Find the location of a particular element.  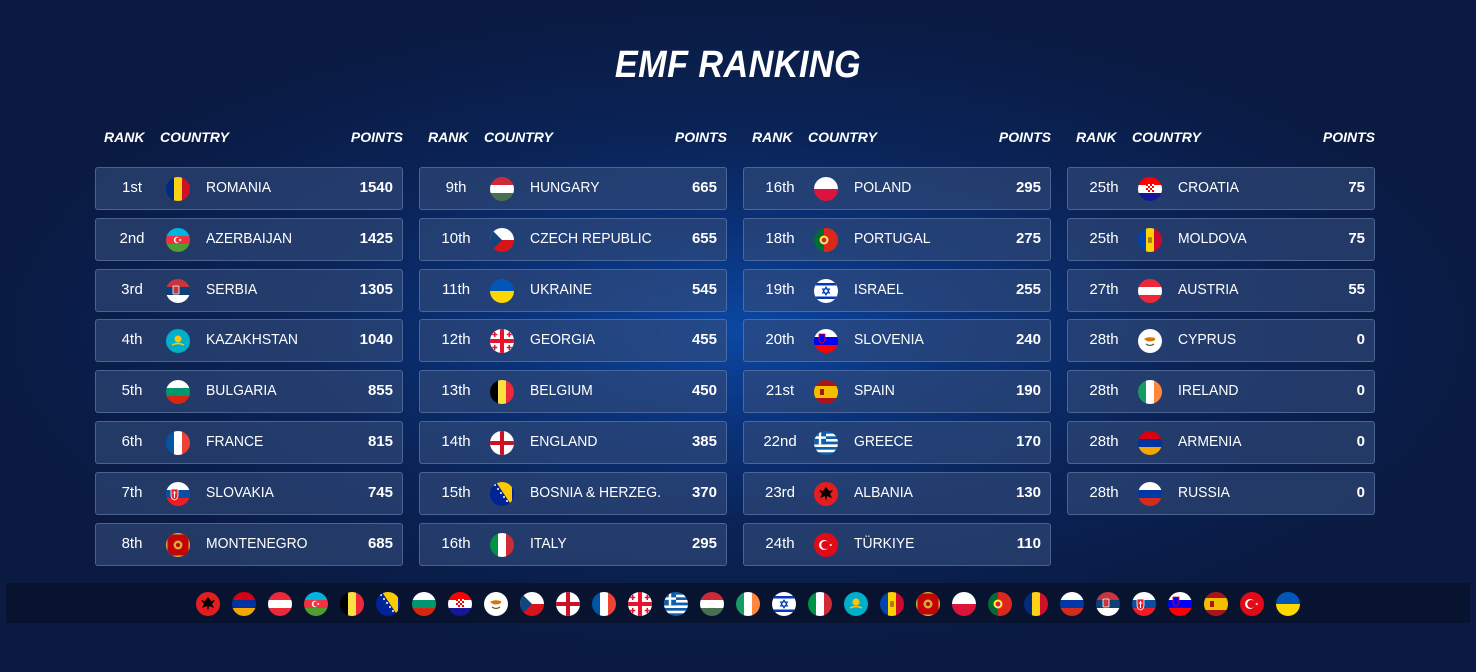

rank-value: 21st is located at coordinates (780, 391).